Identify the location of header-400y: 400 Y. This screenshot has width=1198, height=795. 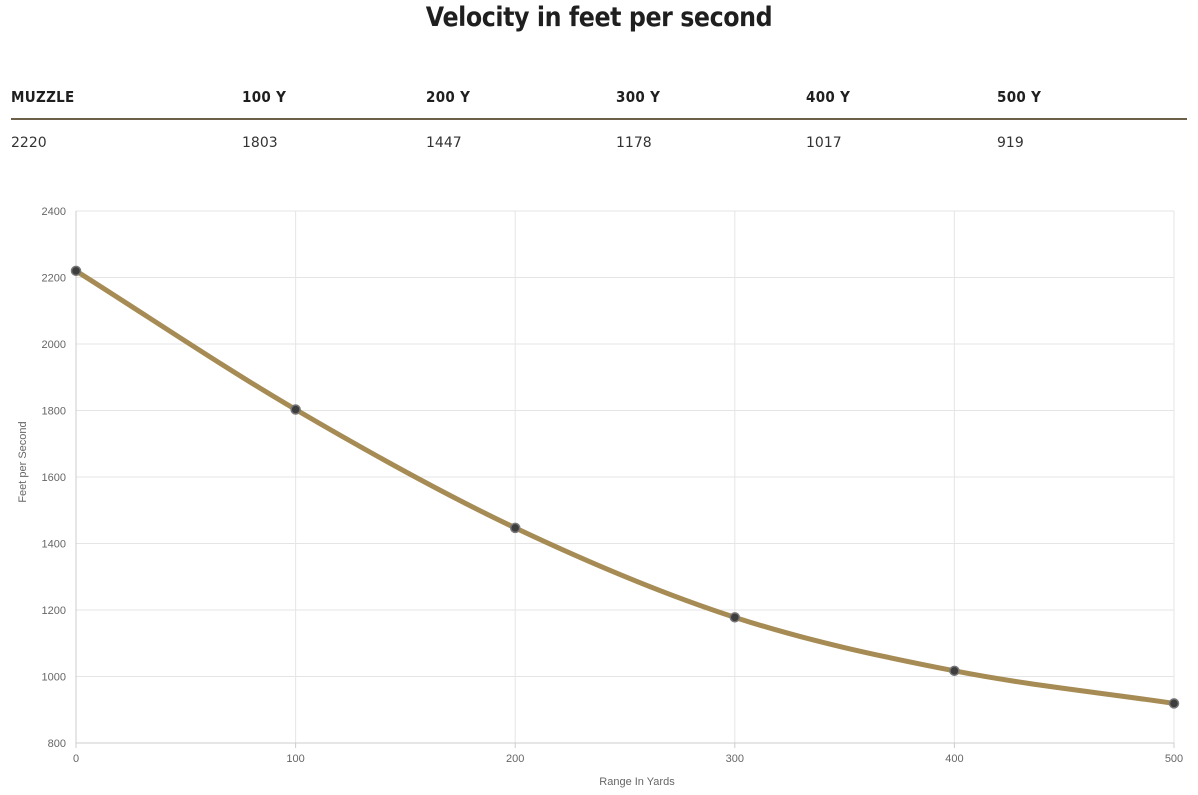
(828, 97).